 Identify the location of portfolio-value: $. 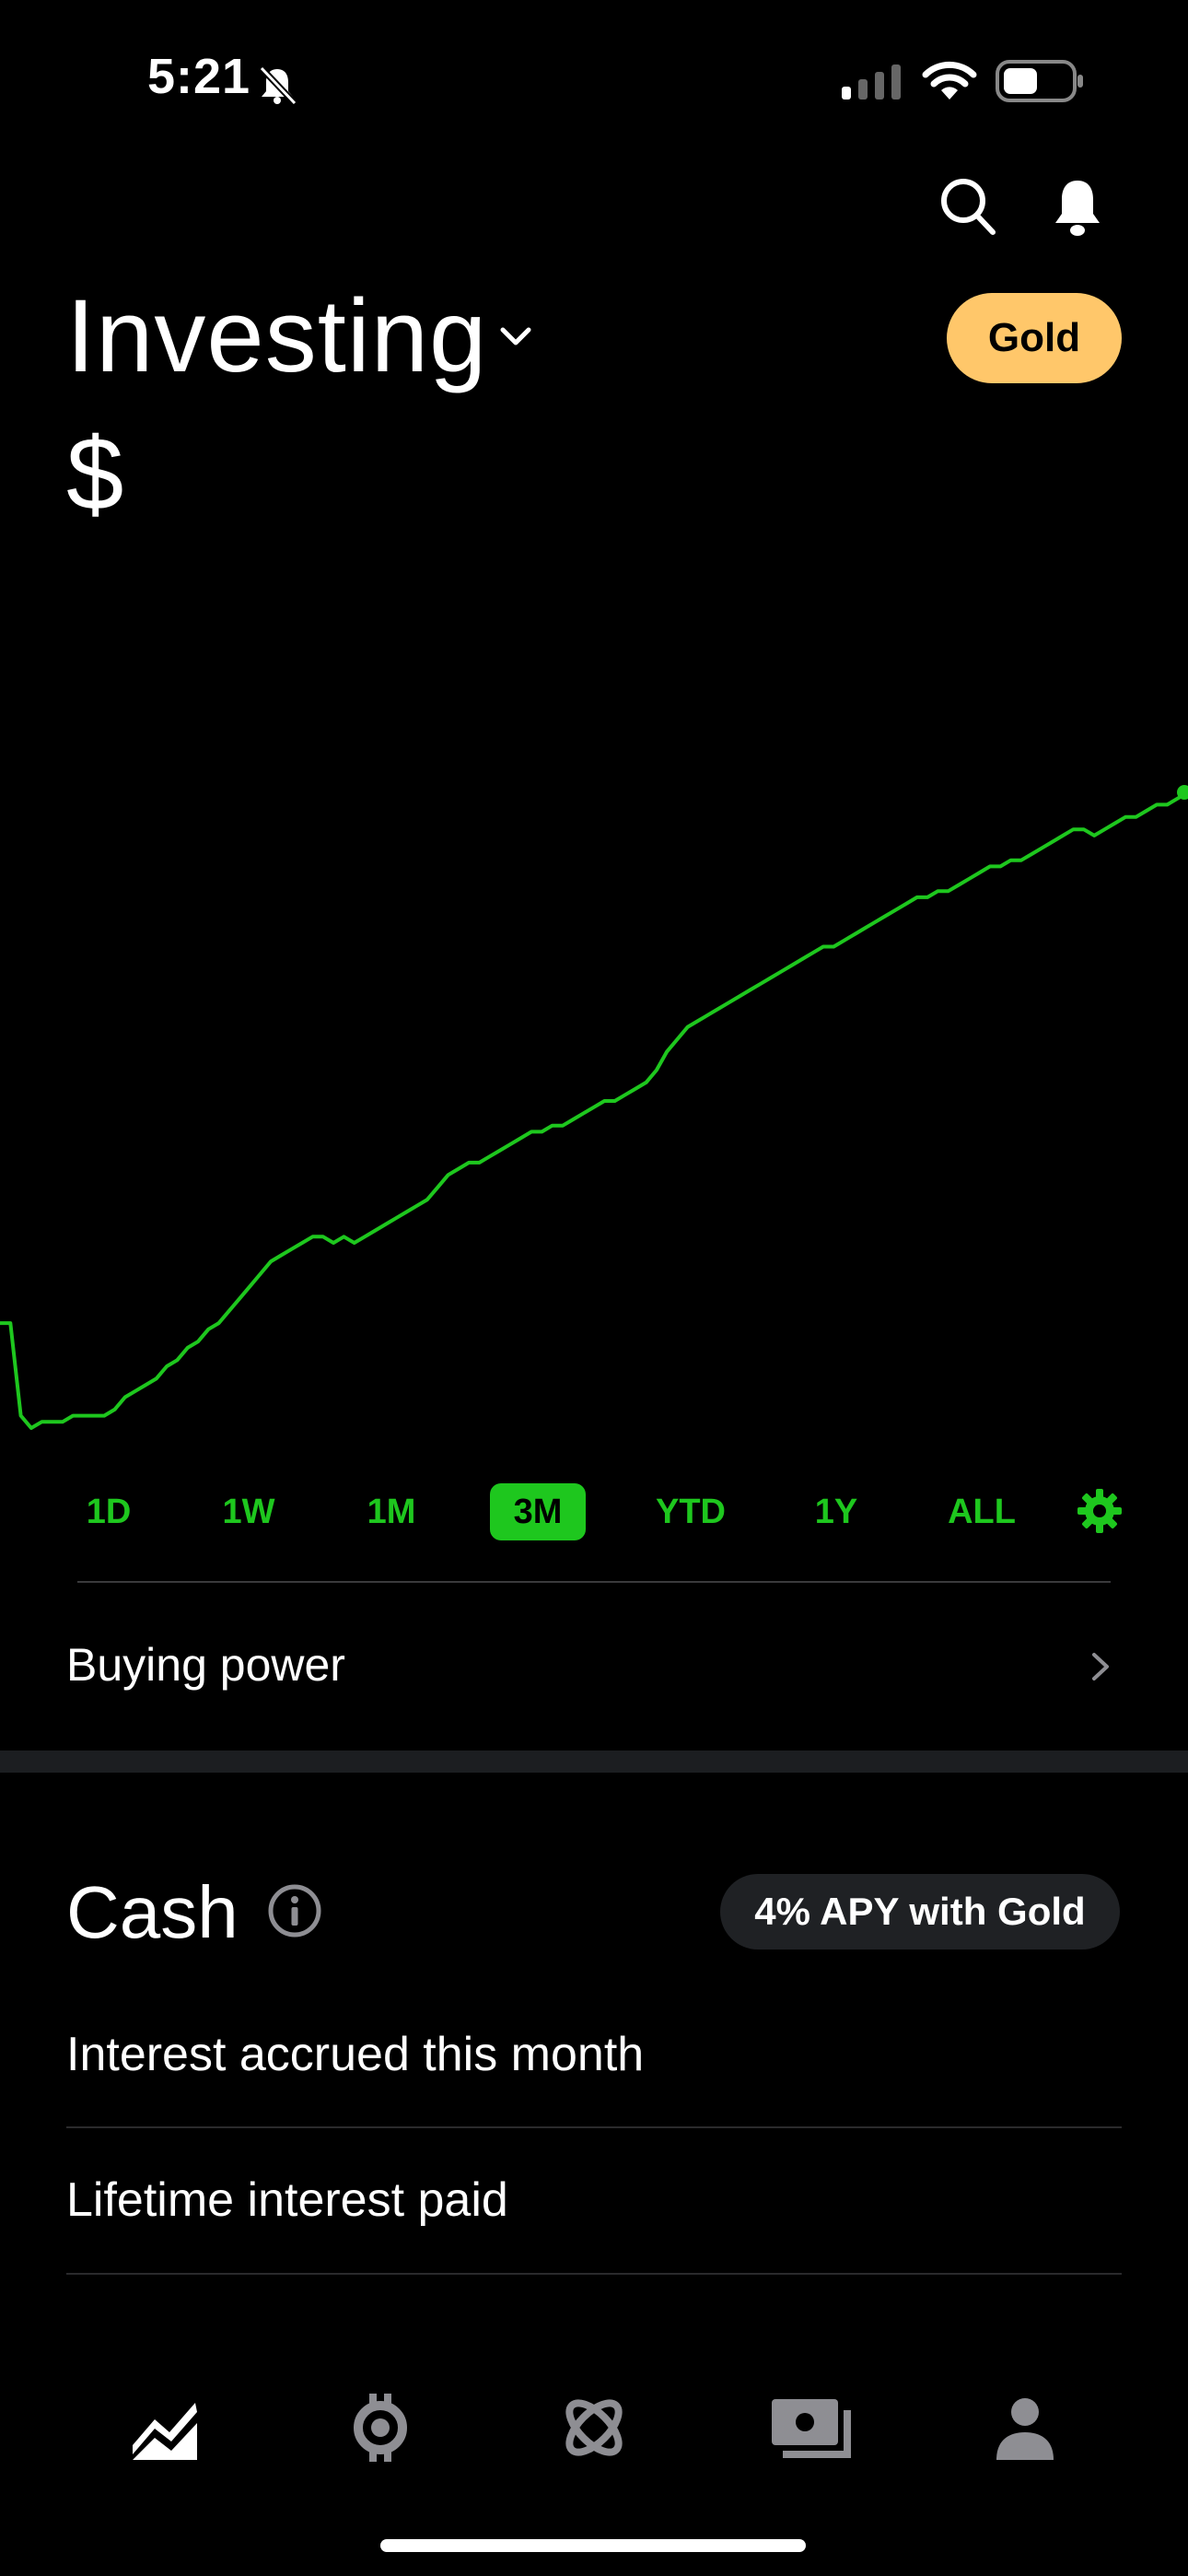
(95, 474).